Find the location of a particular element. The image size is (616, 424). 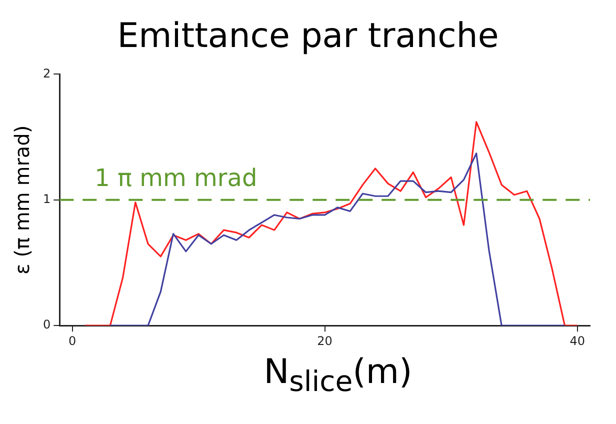

y-tick-label: 1 is located at coordinates (46, 199).